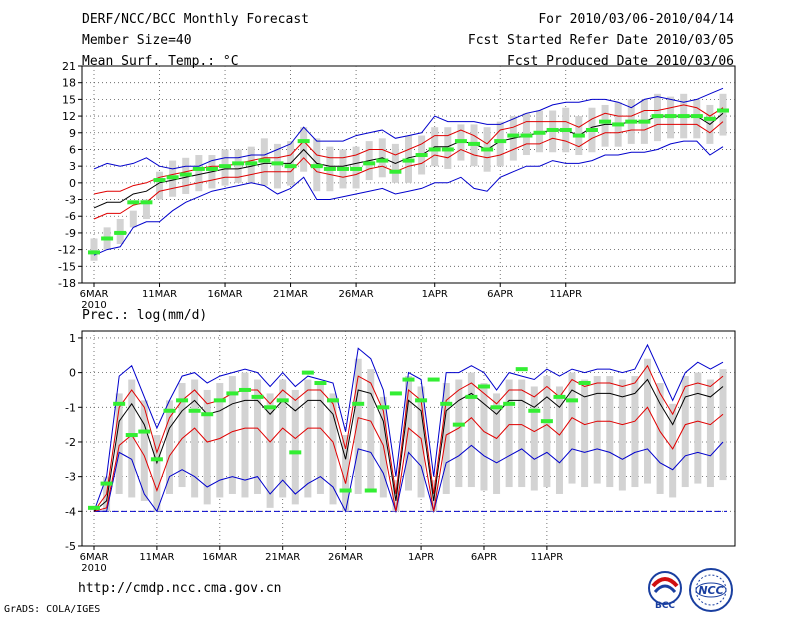 The image size is (800, 618). What do you see at coordinates (180, 588) in the screenshot?
I see `source-url-link: http://cmdp.ncc.cma.gov.cn` at bounding box center [180, 588].